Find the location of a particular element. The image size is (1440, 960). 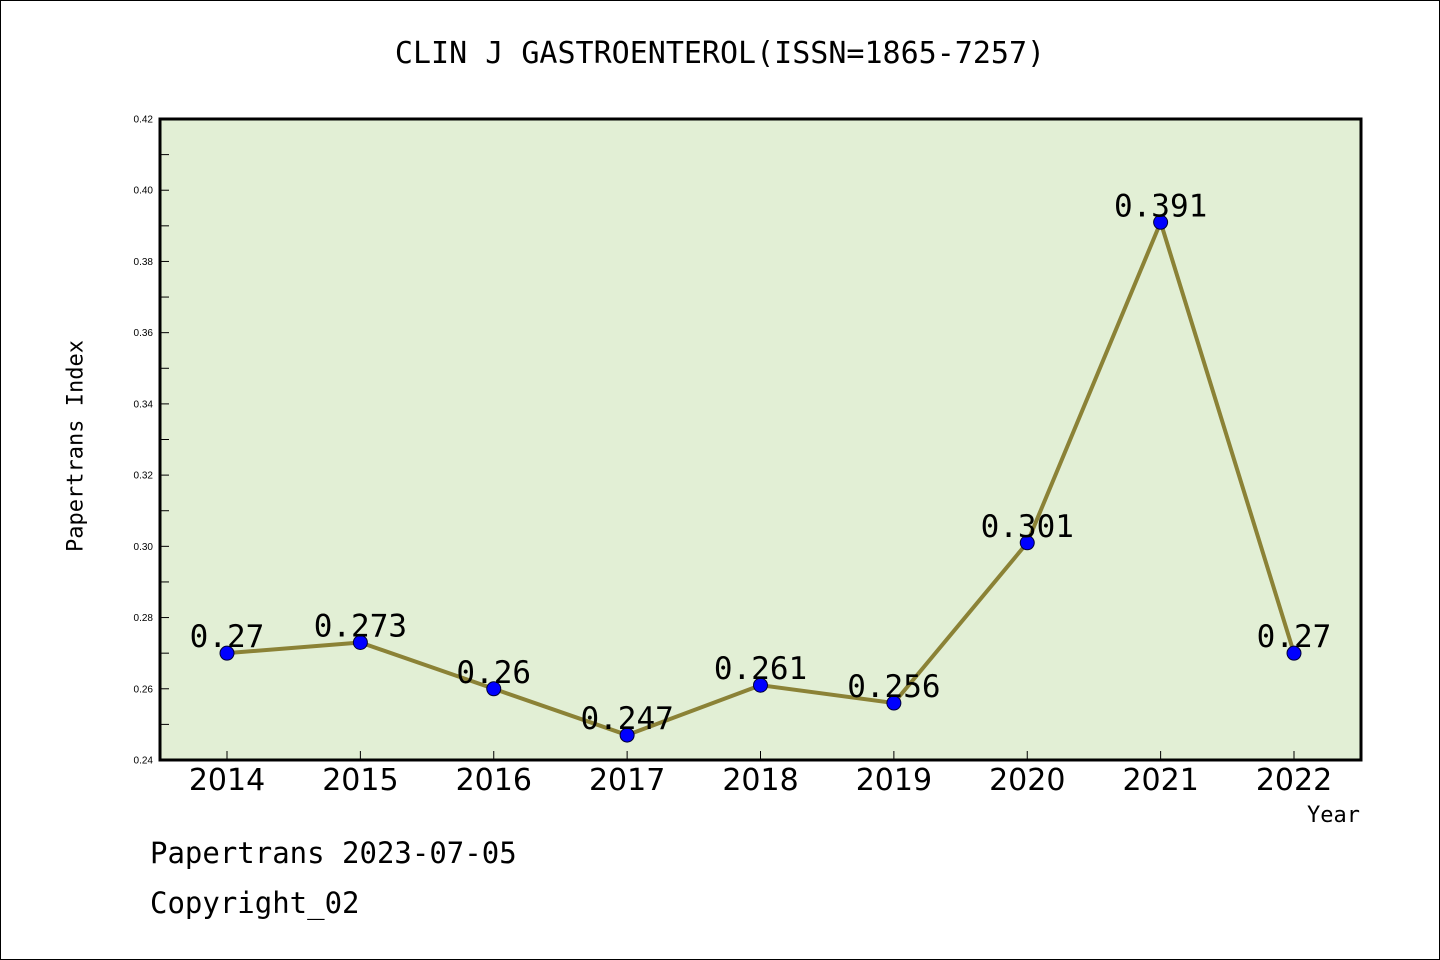

data-label: 0.26 is located at coordinates (493, 673).